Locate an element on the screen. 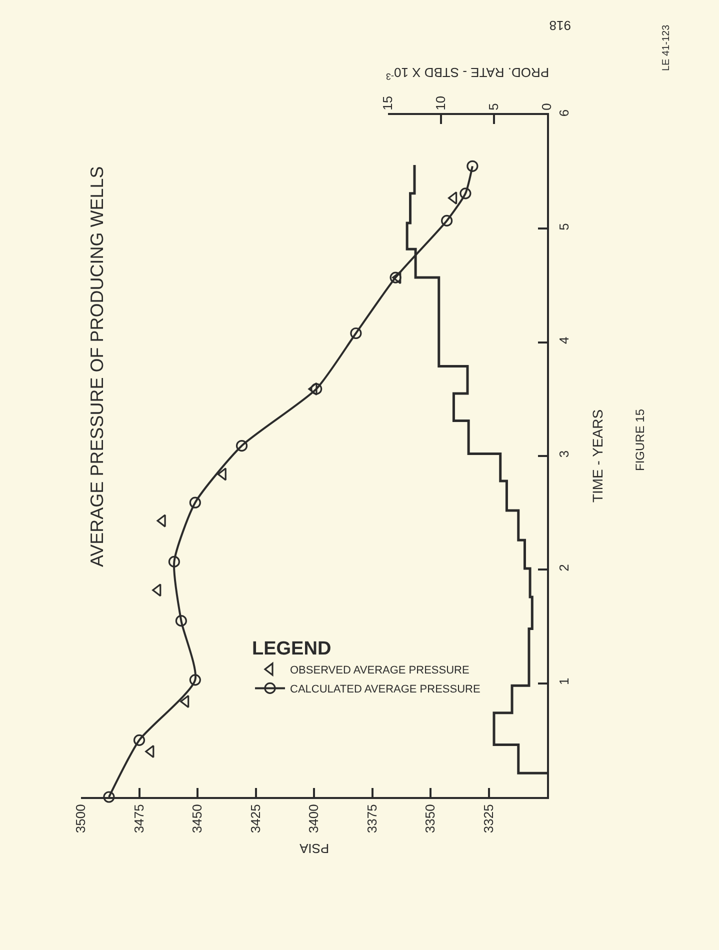 Image resolution: width=719 pixels, height=950 pixels. y-tick-label: 1 is located at coordinates (564, 681).